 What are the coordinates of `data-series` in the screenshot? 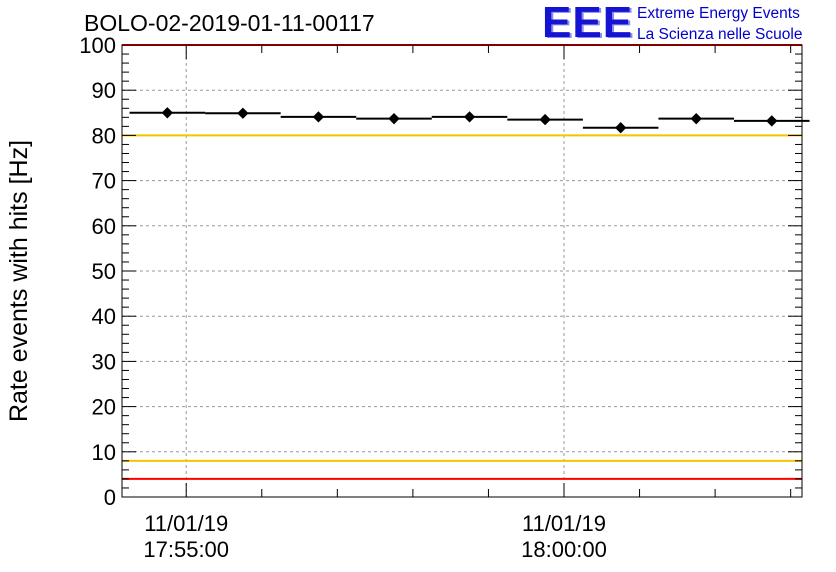 It's located at (469, 120).